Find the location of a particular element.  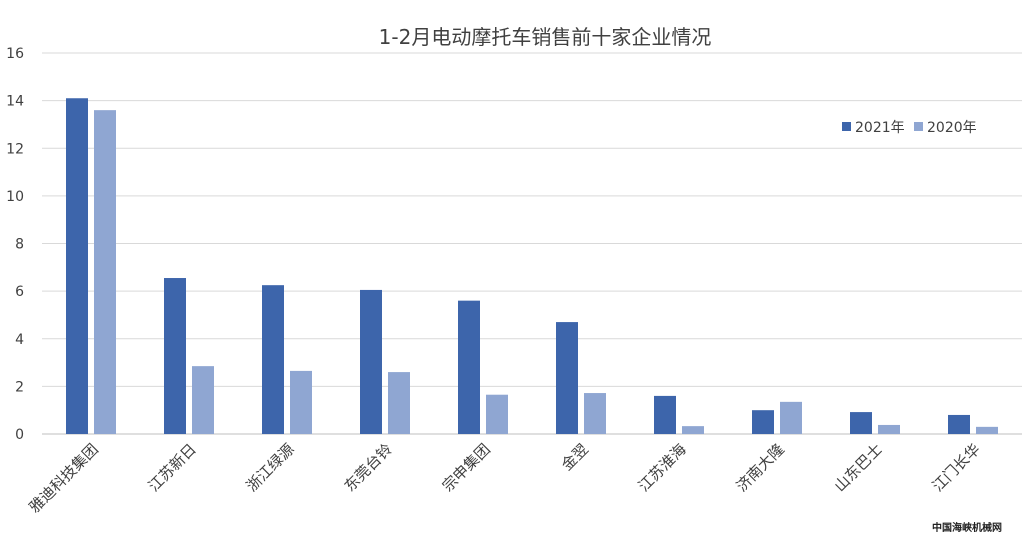

x-category-label: 宗申集团 is located at coordinates (466, 467).